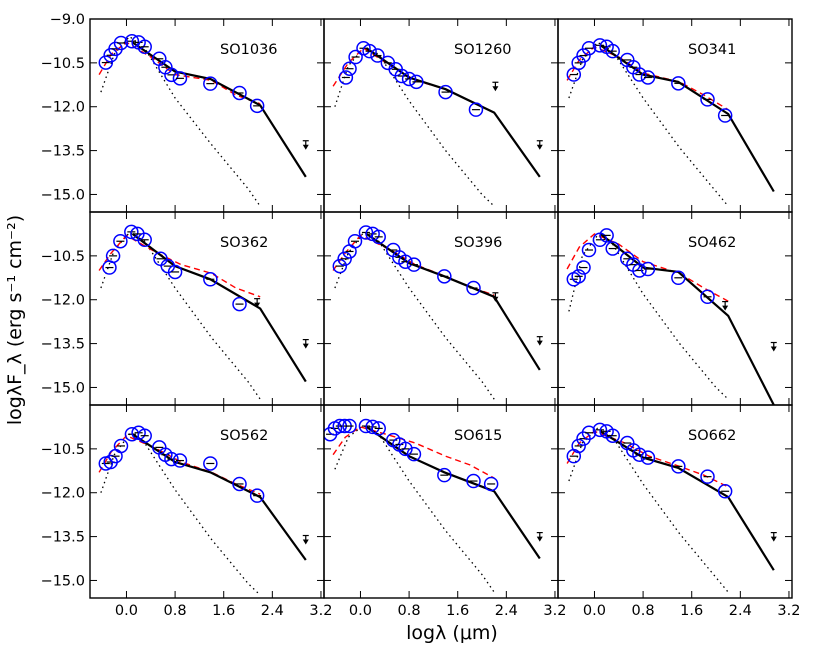 This screenshot has width=824, height=659. Describe the element at coordinates (244, 436) in the screenshot. I see `panel-label: SO562` at that location.